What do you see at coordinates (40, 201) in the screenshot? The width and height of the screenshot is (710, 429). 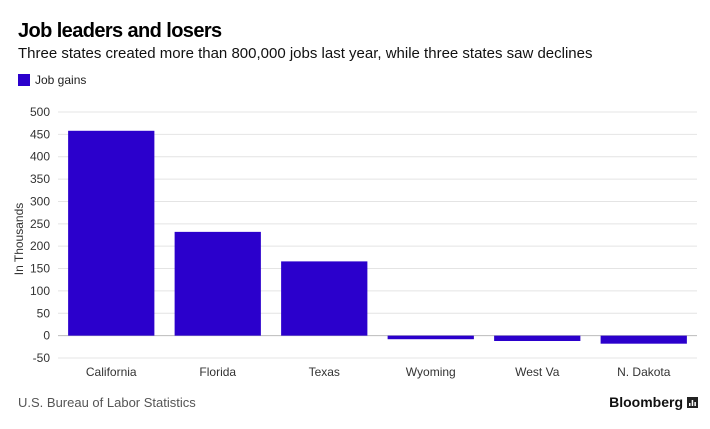 I see `y-tick-label: 300` at bounding box center [40, 201].